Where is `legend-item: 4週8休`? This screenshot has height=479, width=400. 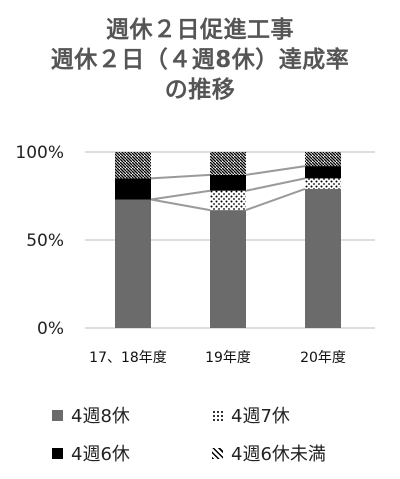 legend-item: 4週8休 is located at coordinates (91, 415).